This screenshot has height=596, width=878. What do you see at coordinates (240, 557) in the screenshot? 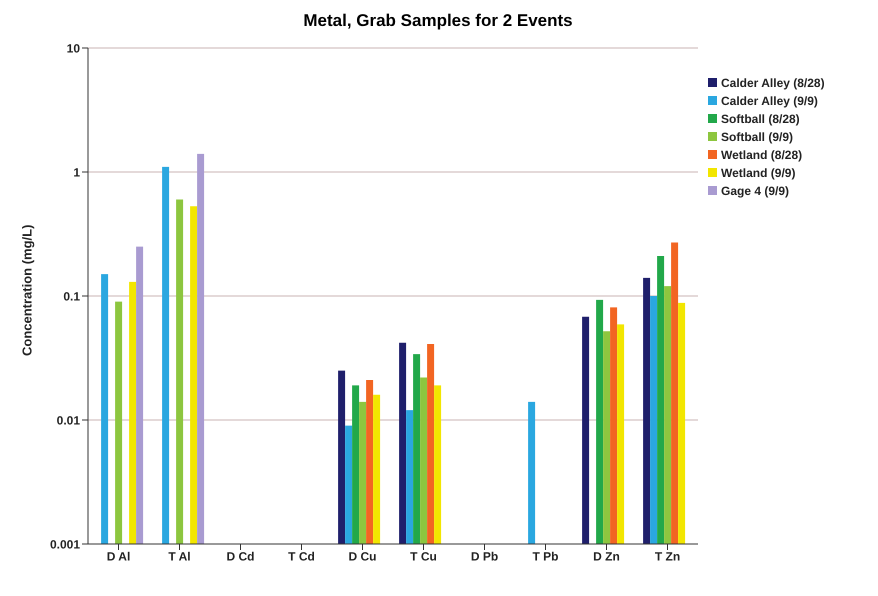
I see `x-tick-label: D Cd` at bounding box center [240, 557].